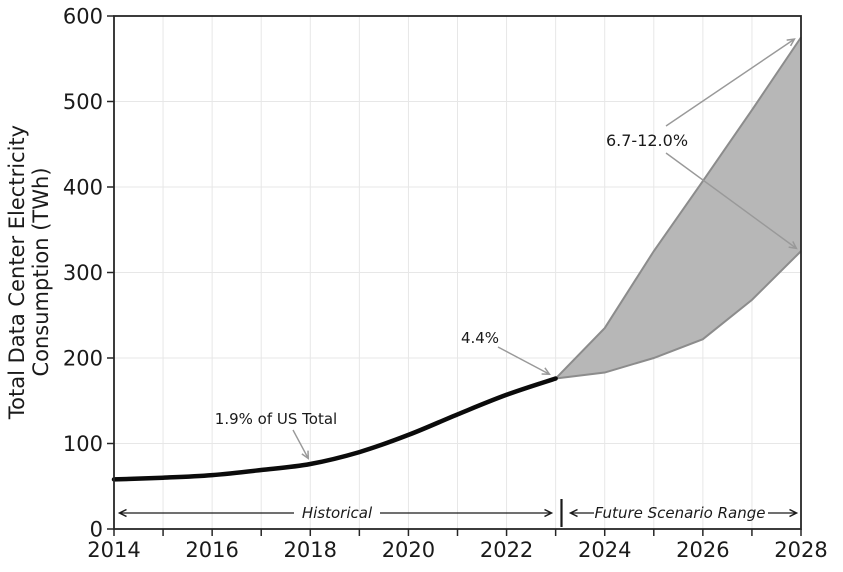  I want to click on y-tick-label: 0, so click(96, 530).